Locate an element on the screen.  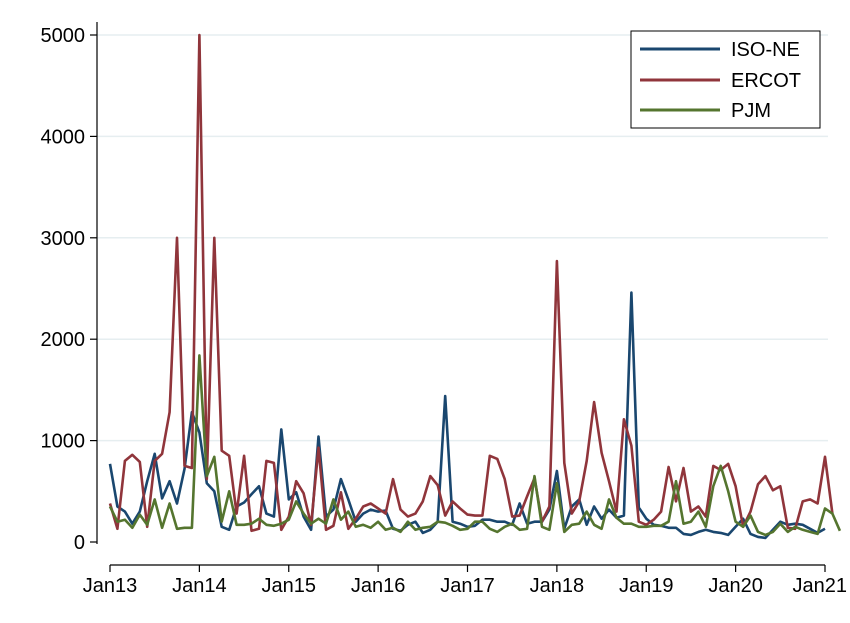
y-tick-label-3000: 3000 is located at coordinates (63, 239).